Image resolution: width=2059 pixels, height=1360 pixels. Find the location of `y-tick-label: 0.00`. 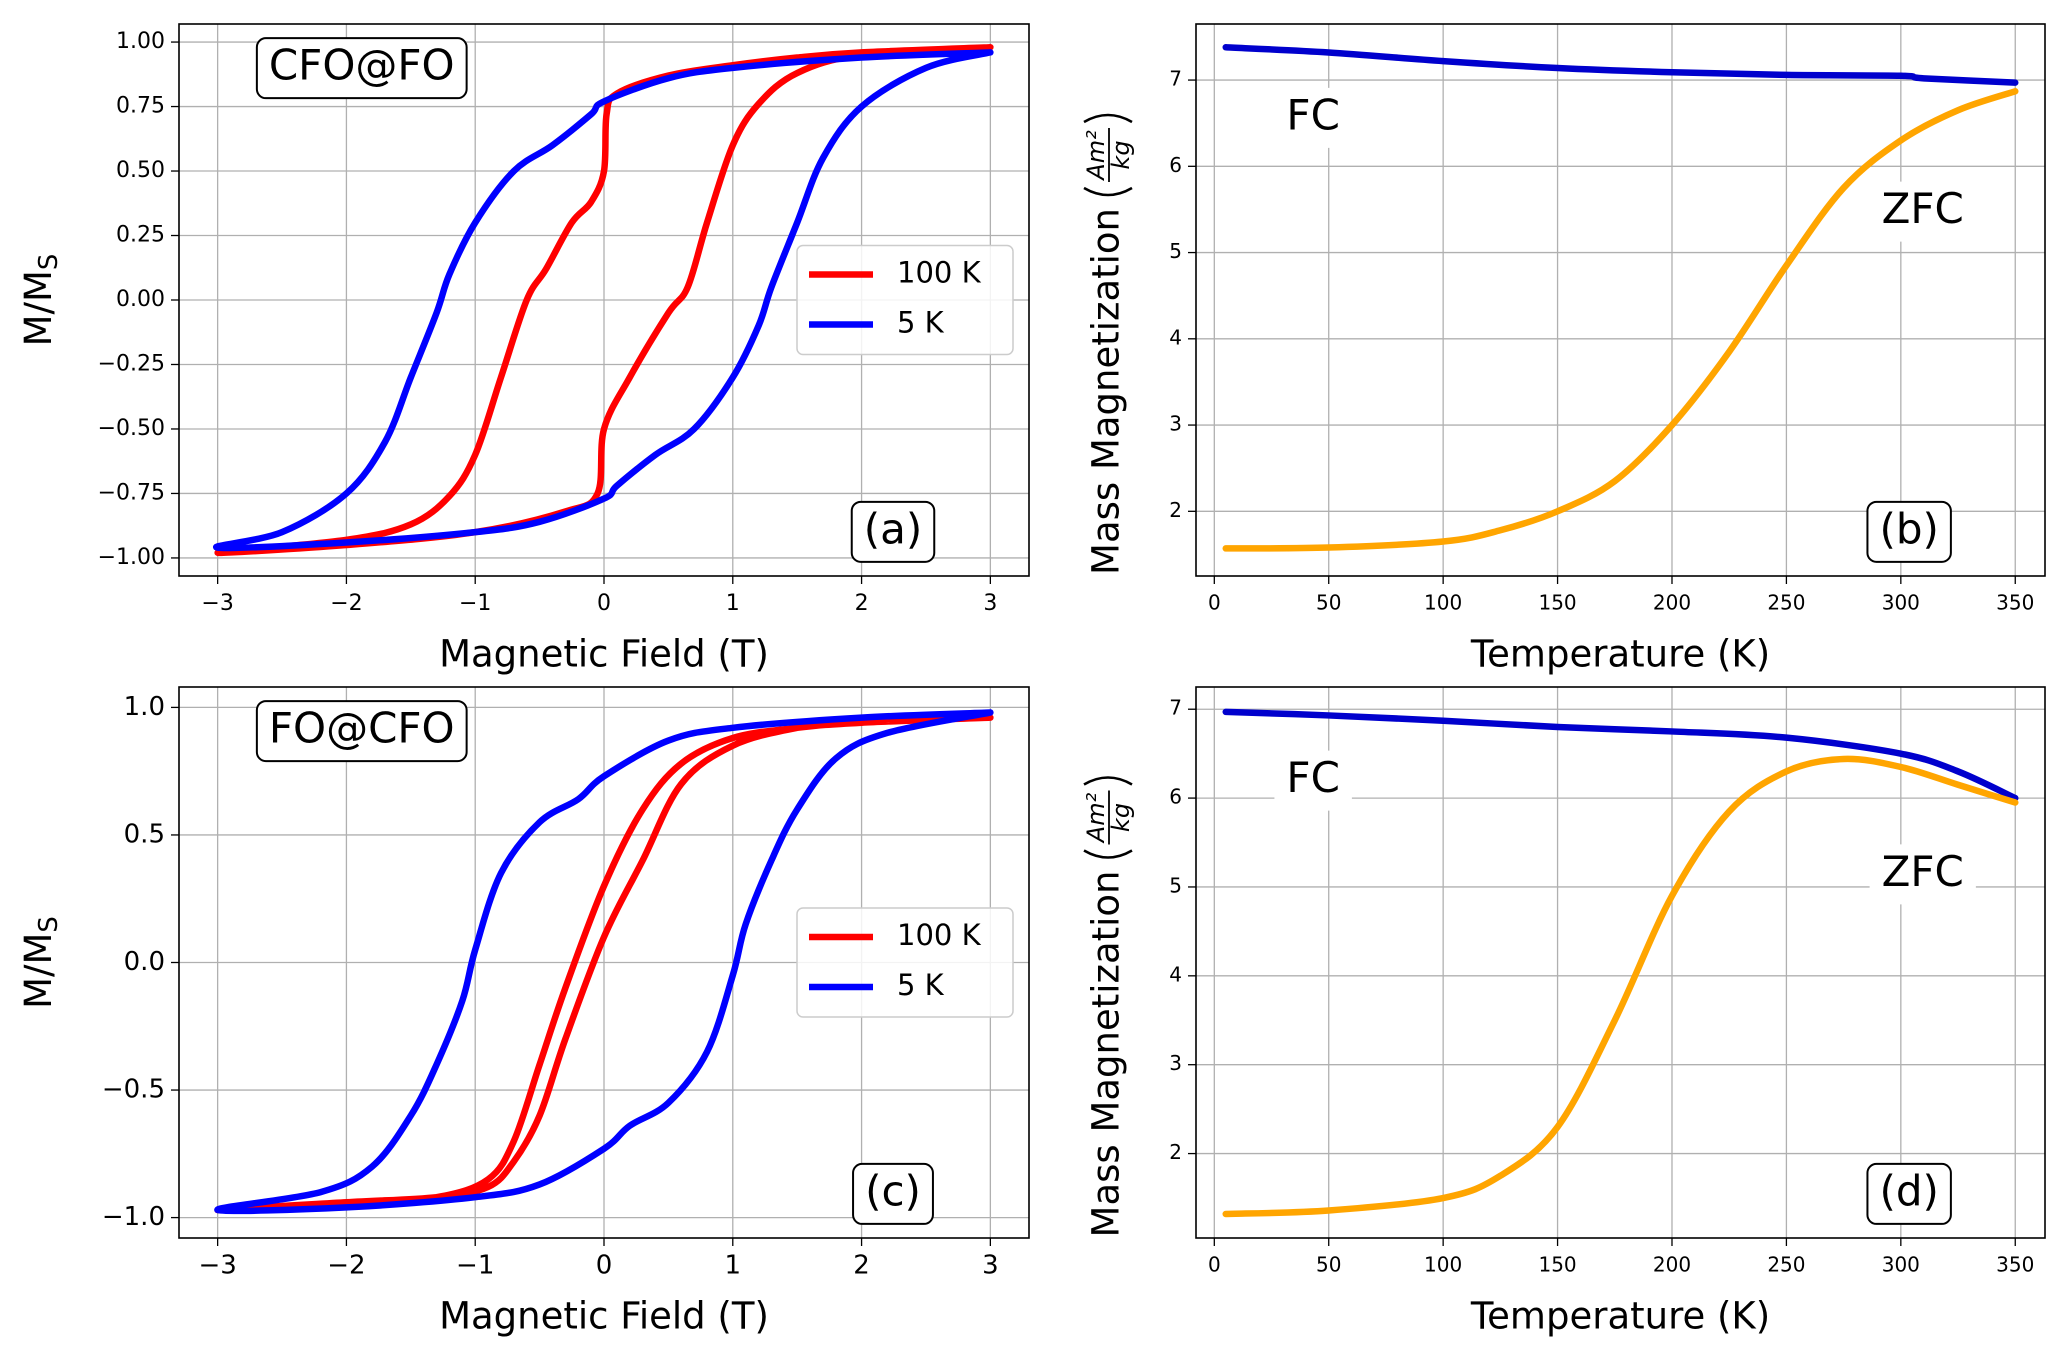

y-tick-label: 0.00 is located at coordinates (140, 299).